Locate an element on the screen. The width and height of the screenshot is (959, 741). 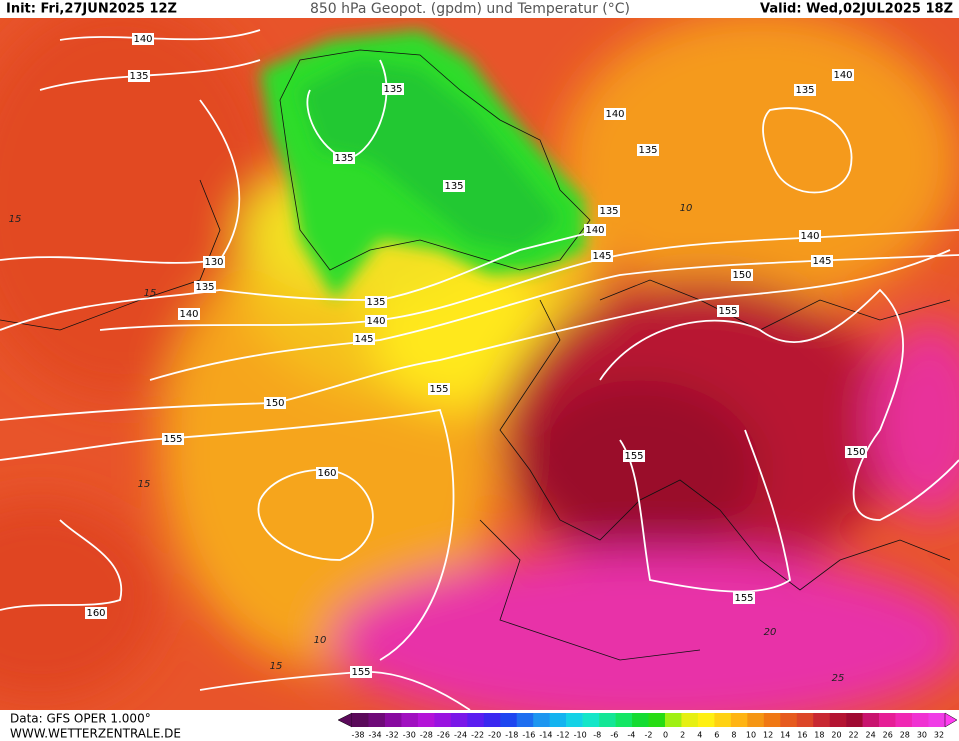
colorbar-label: 10 is located at coordinates (751, 735).